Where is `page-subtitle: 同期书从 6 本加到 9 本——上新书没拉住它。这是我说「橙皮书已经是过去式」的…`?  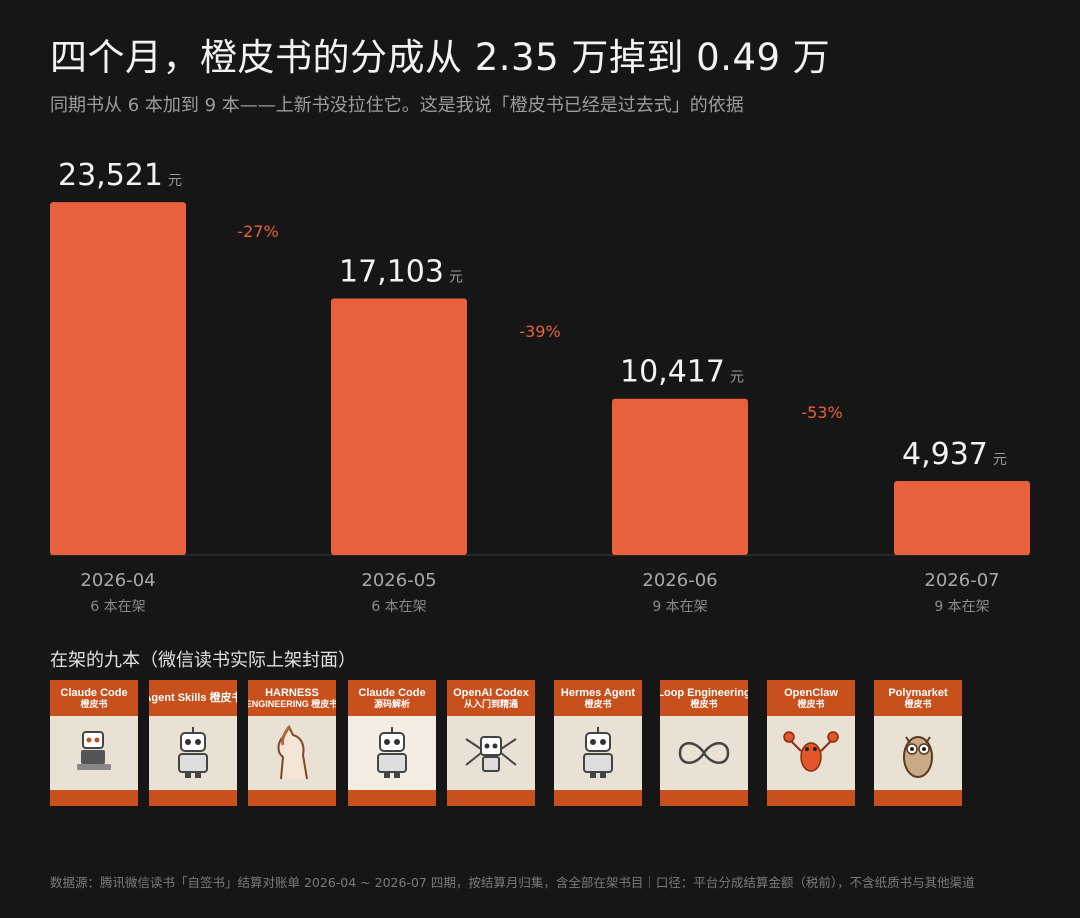
page-subtitle: 同期书从 6 本加到 9 本——上新书没拉住它。这是我说「橙皮书已经是过去式」的… is located at coordinates (397, 105).